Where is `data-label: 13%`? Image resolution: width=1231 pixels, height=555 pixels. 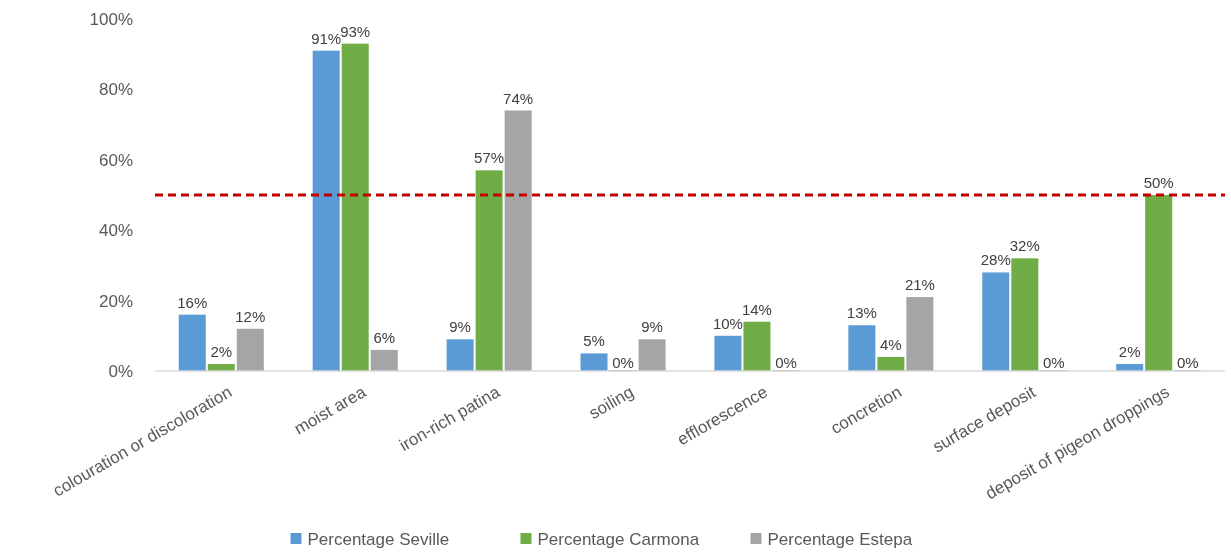 data-label: 13% is located at coordinates (861, 313).